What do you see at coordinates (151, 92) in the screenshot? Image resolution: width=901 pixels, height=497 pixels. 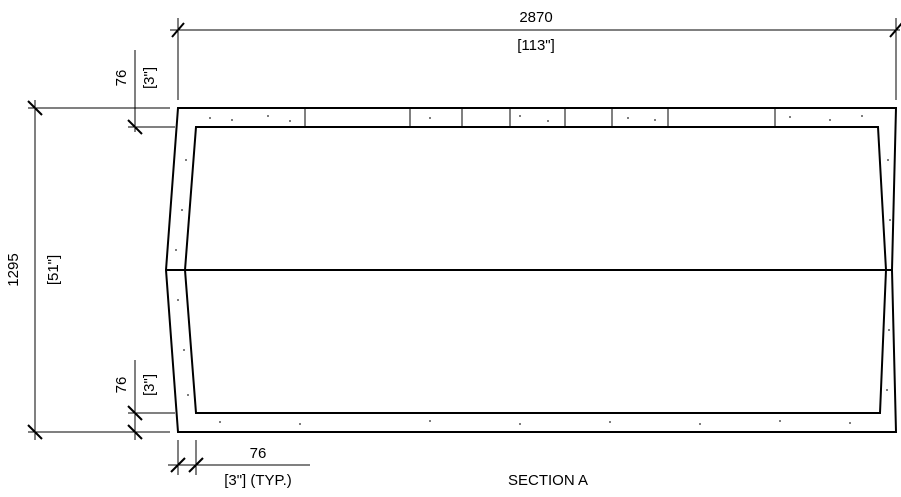 I see `top-wall-dimension` at bounding box center [151, 92].